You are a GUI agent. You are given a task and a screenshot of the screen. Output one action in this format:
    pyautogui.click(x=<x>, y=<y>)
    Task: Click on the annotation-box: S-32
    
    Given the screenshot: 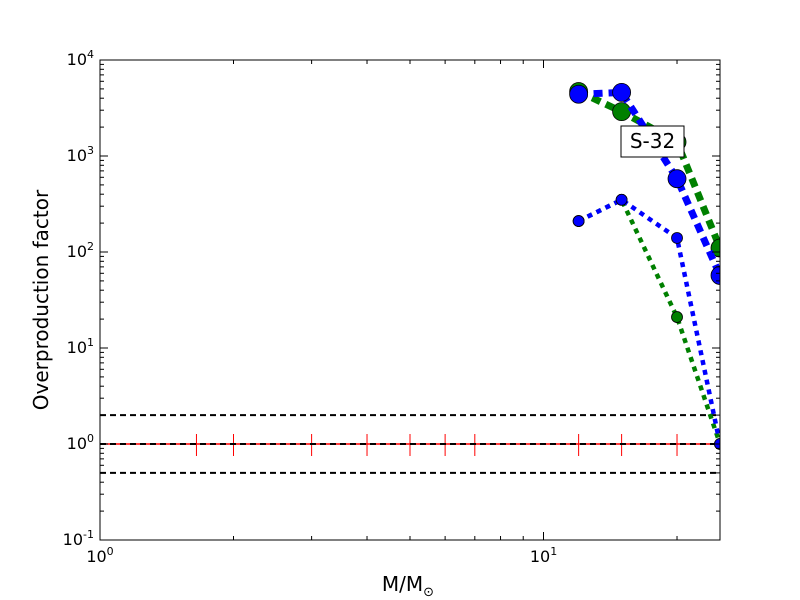 What is the action you would take?
    pyautogui.click(x=652, y=141)
    